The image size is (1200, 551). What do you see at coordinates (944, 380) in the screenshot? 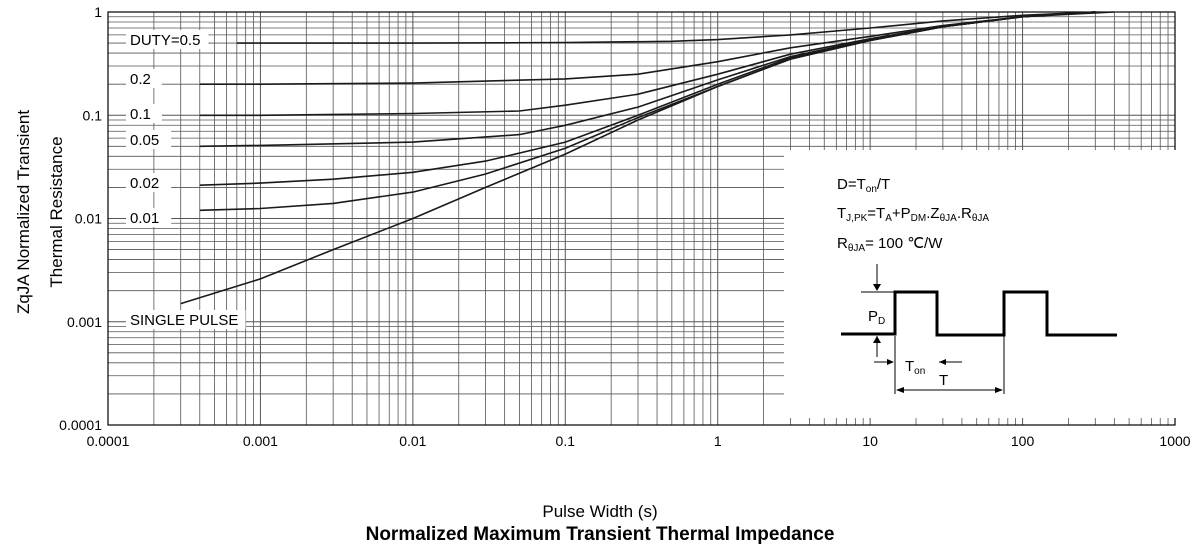
I see `period-label: T` at bounding box center [944, 380].